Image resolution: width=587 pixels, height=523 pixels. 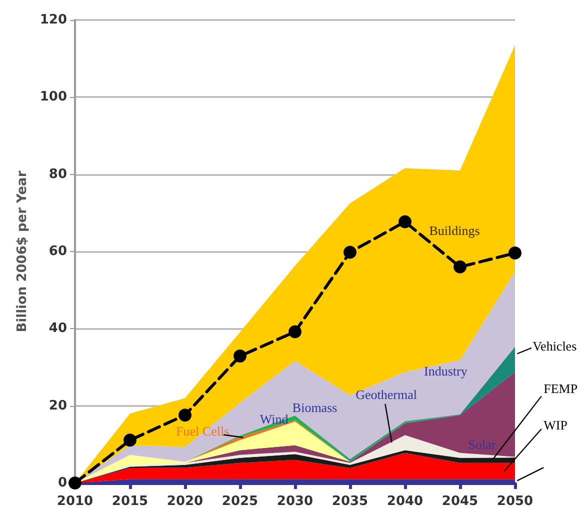 What do you see at coordinates (185, 501) in the screenshot?
I see `x-tick-label: 2020` at bounding box center [185, 501].